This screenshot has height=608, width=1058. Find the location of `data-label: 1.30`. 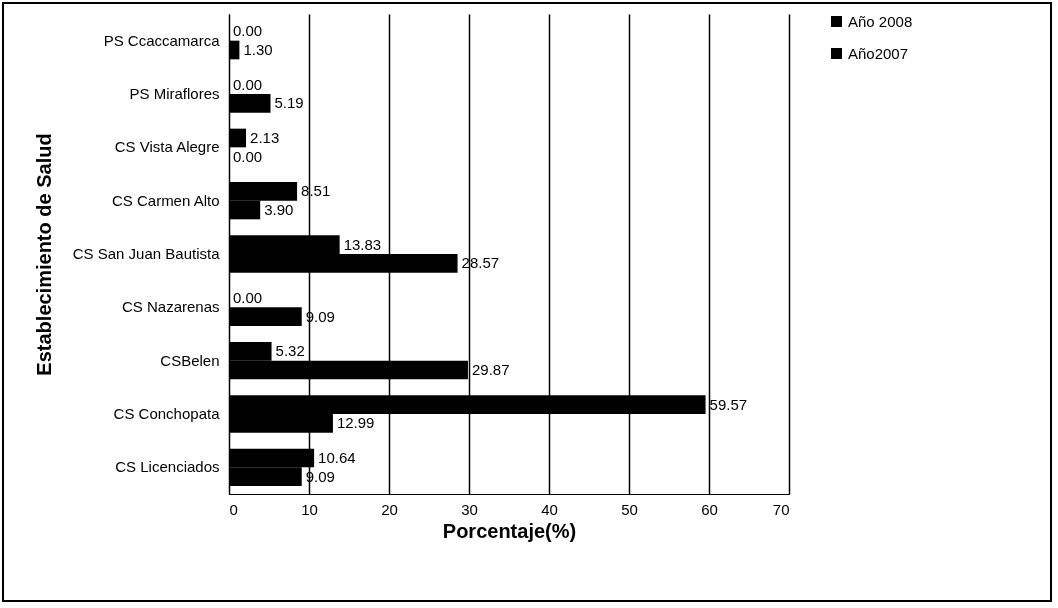

data-label: 1.30 is located at coordinates (258, 49).